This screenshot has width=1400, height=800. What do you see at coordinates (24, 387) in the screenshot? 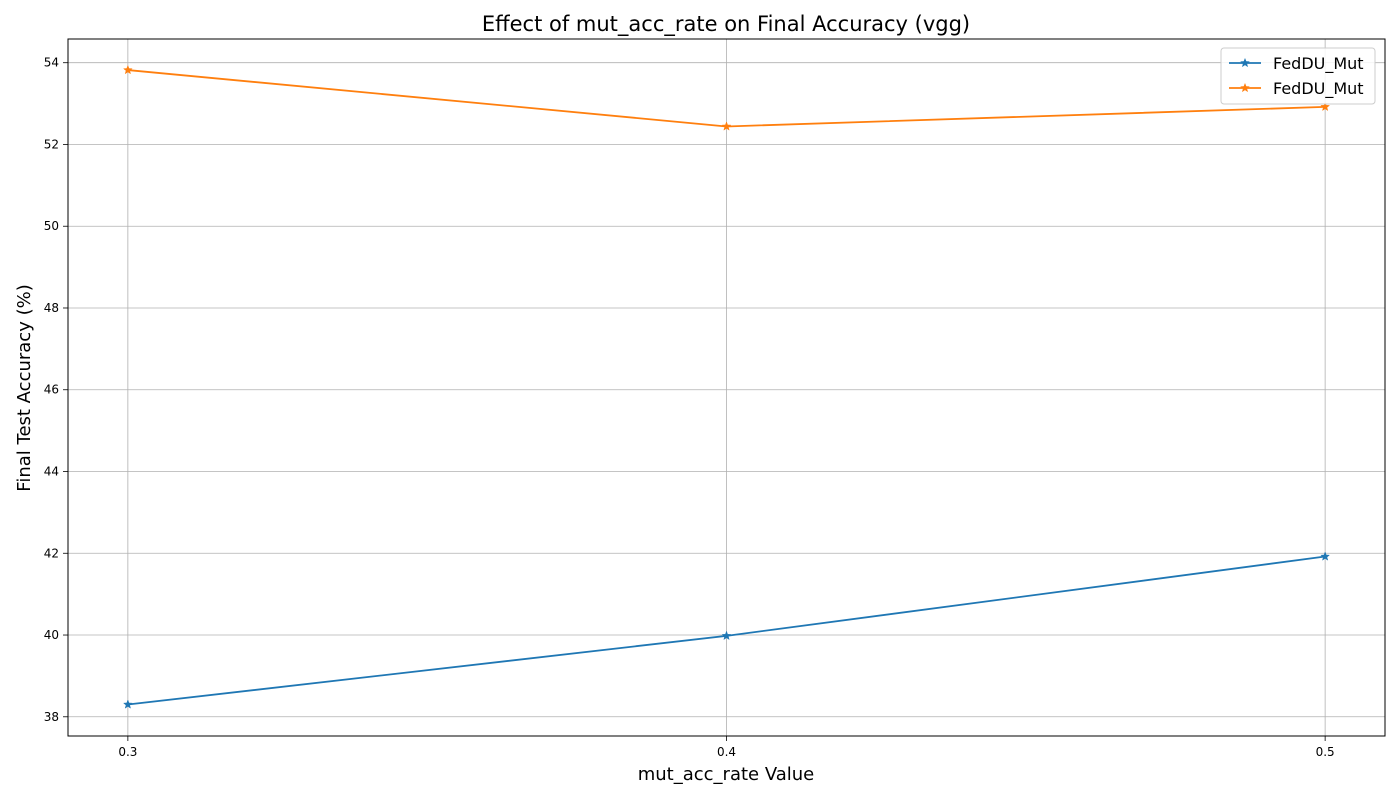
I see `y-axis-title: Final Test Accuracy (%)` at bounding box center [24, 387].